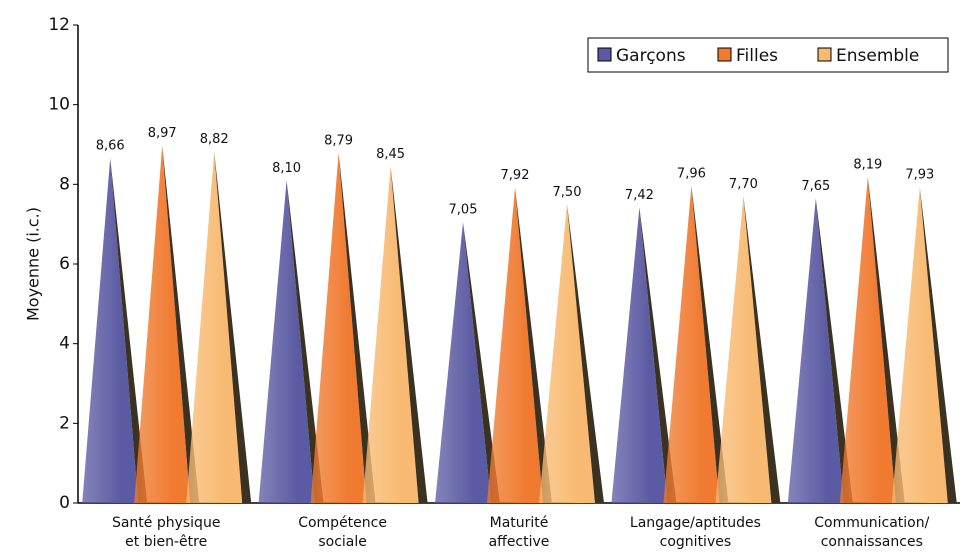 The width and height of the screenshot is (974, 560). I want to click on value-label: 8,19, so click(867, 164).